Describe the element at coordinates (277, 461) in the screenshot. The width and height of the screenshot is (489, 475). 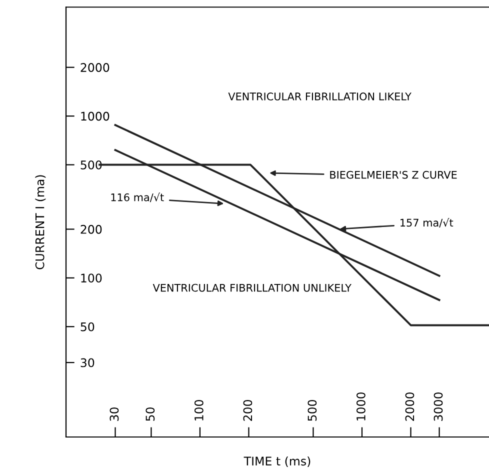
I see `x-axis-title: TIME t (ms)` at that location.